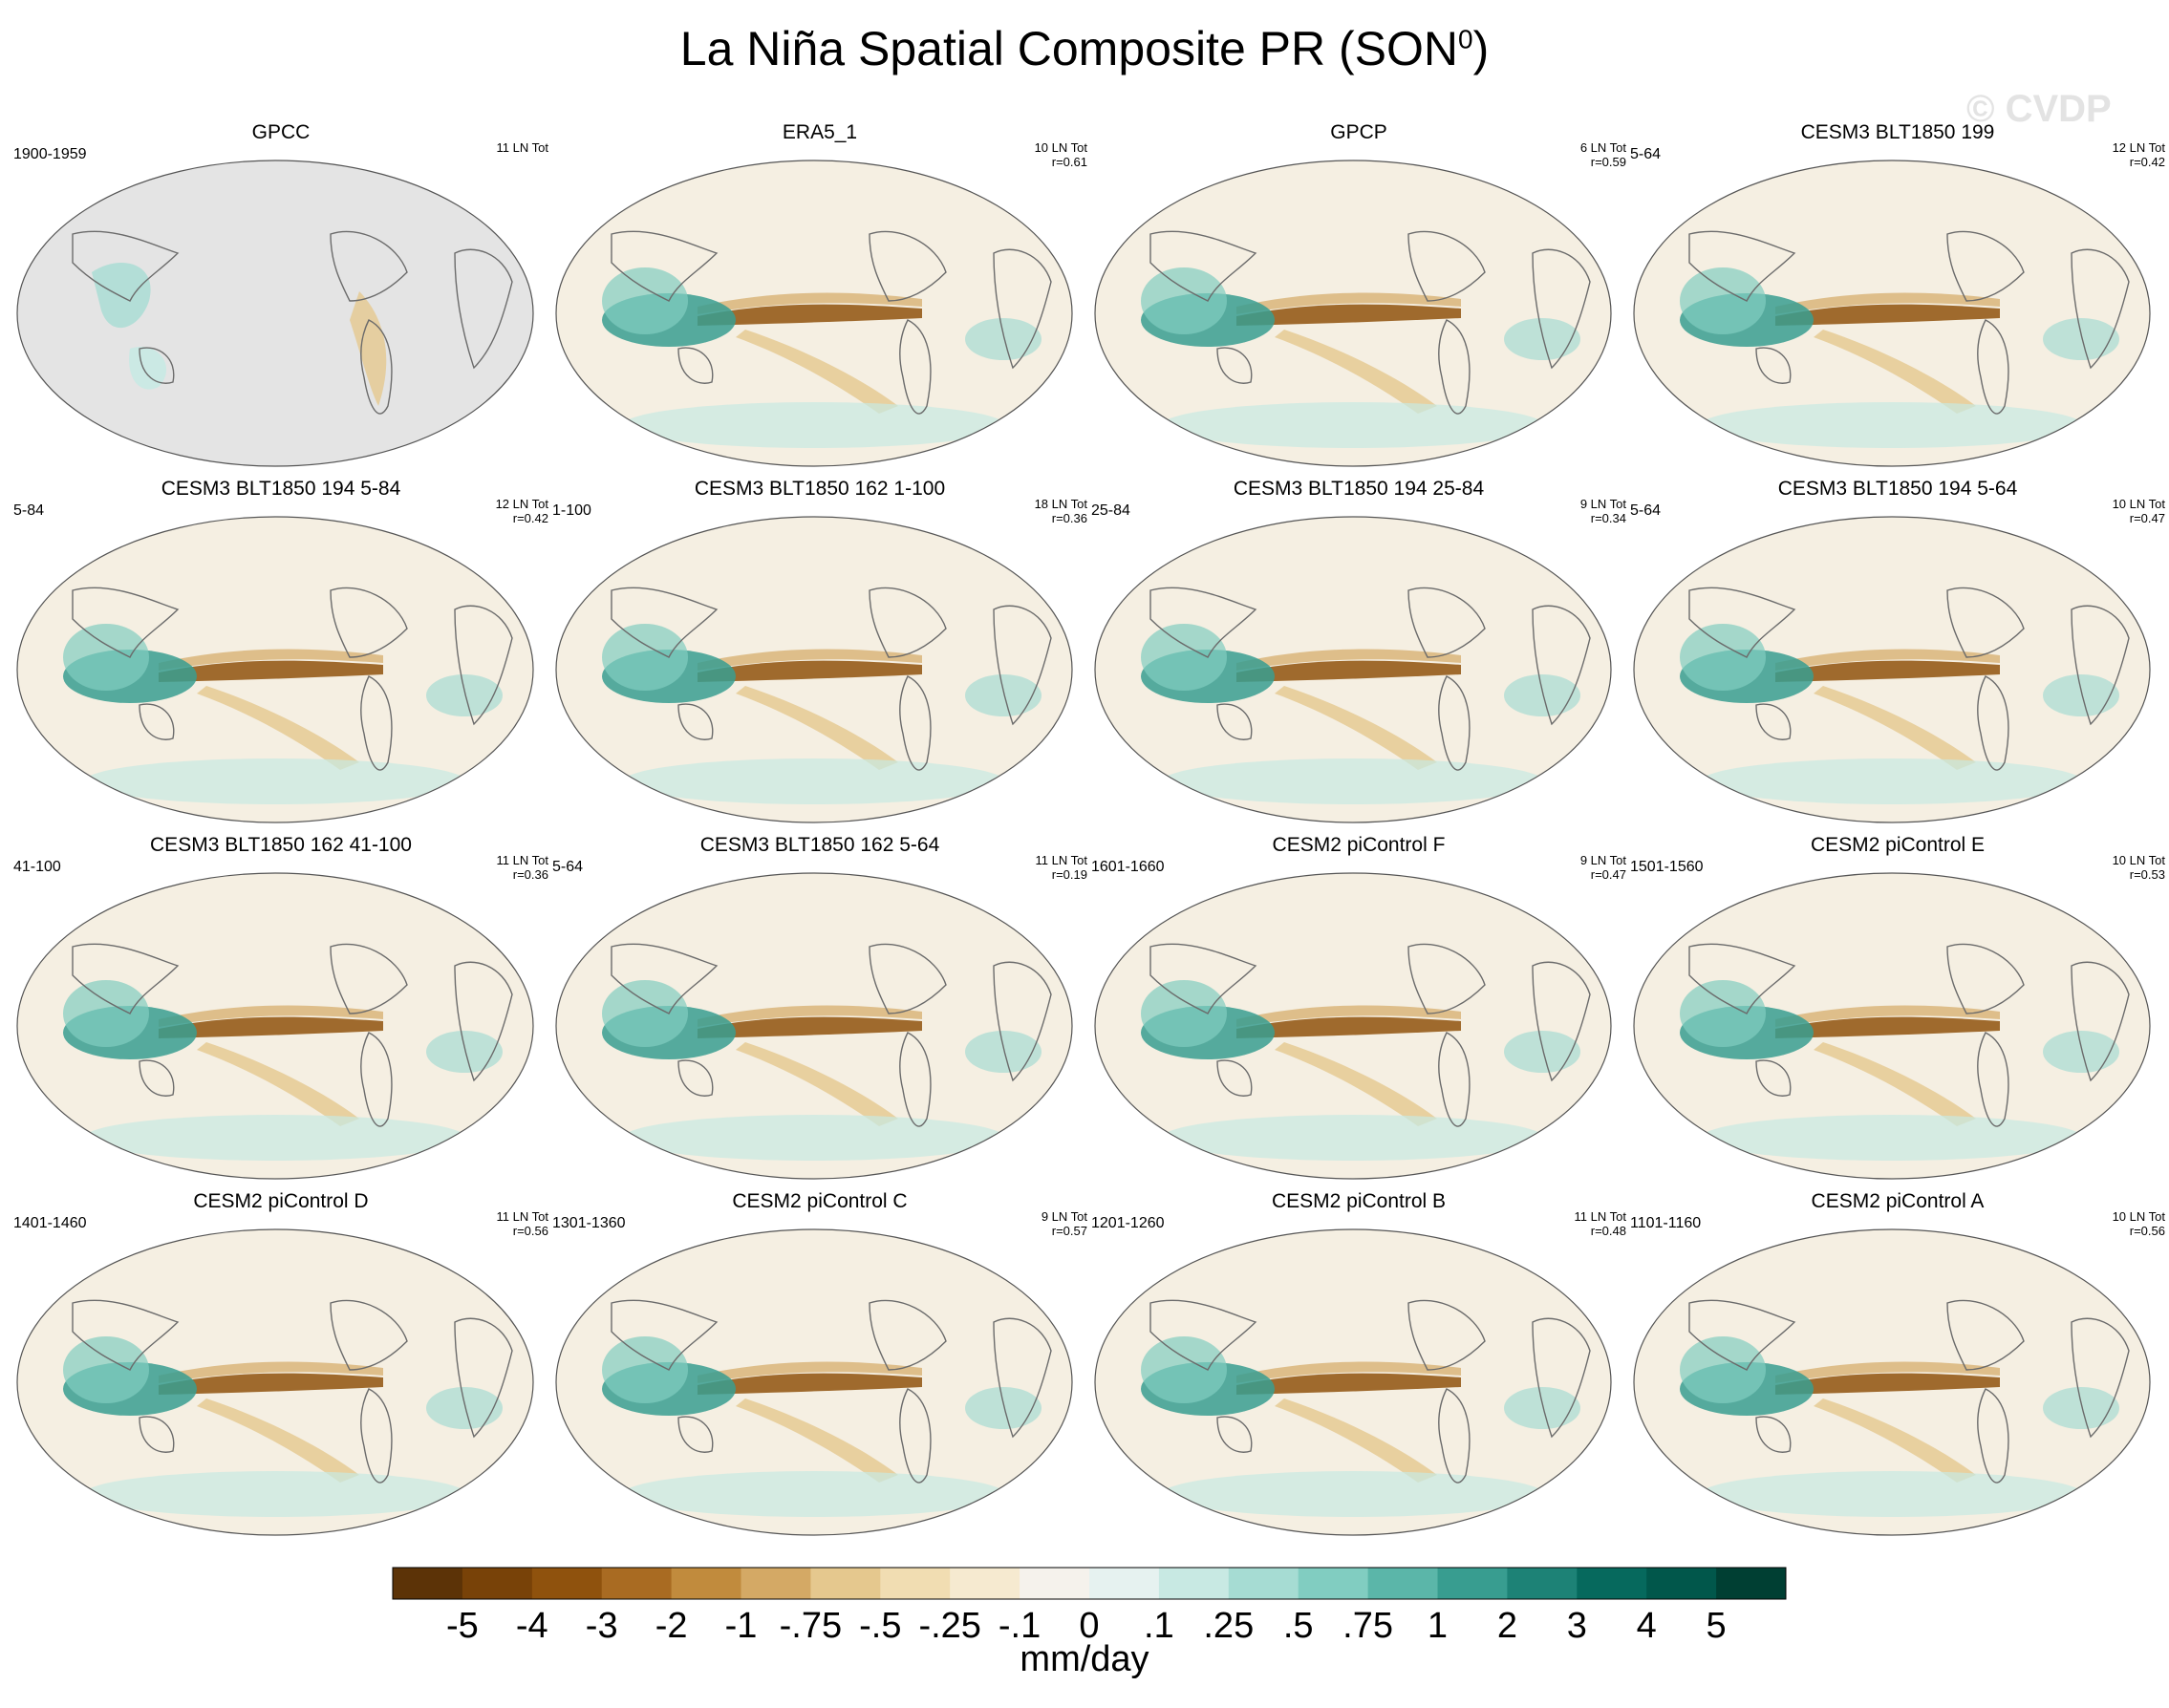  What do you see at coordinates (820, 132) in the screenshot?
I see `panel-title: ERA5_1` at bounding box center [820, 132].